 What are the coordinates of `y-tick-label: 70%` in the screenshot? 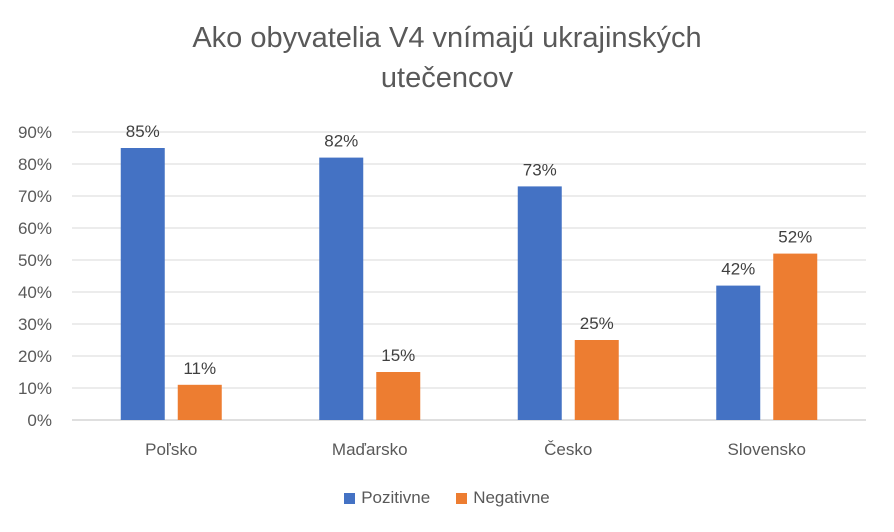 It's located at (35, 196).